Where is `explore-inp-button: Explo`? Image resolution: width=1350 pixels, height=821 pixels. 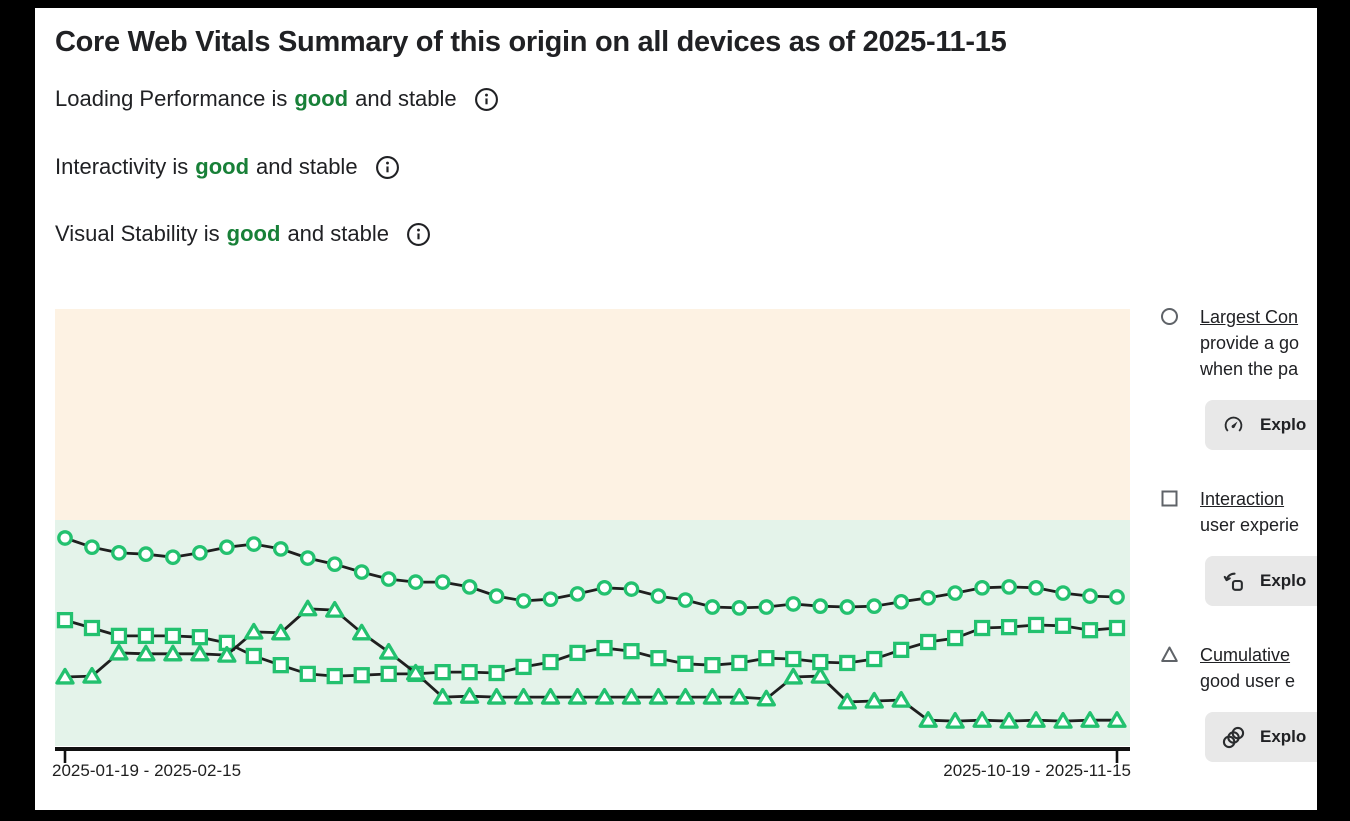 explore-inp-button: Explo is located at coordinates (1261, 581).